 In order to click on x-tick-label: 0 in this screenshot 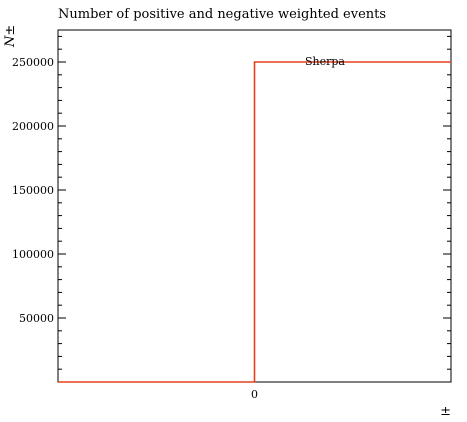, I will do `click(254, 394)`.